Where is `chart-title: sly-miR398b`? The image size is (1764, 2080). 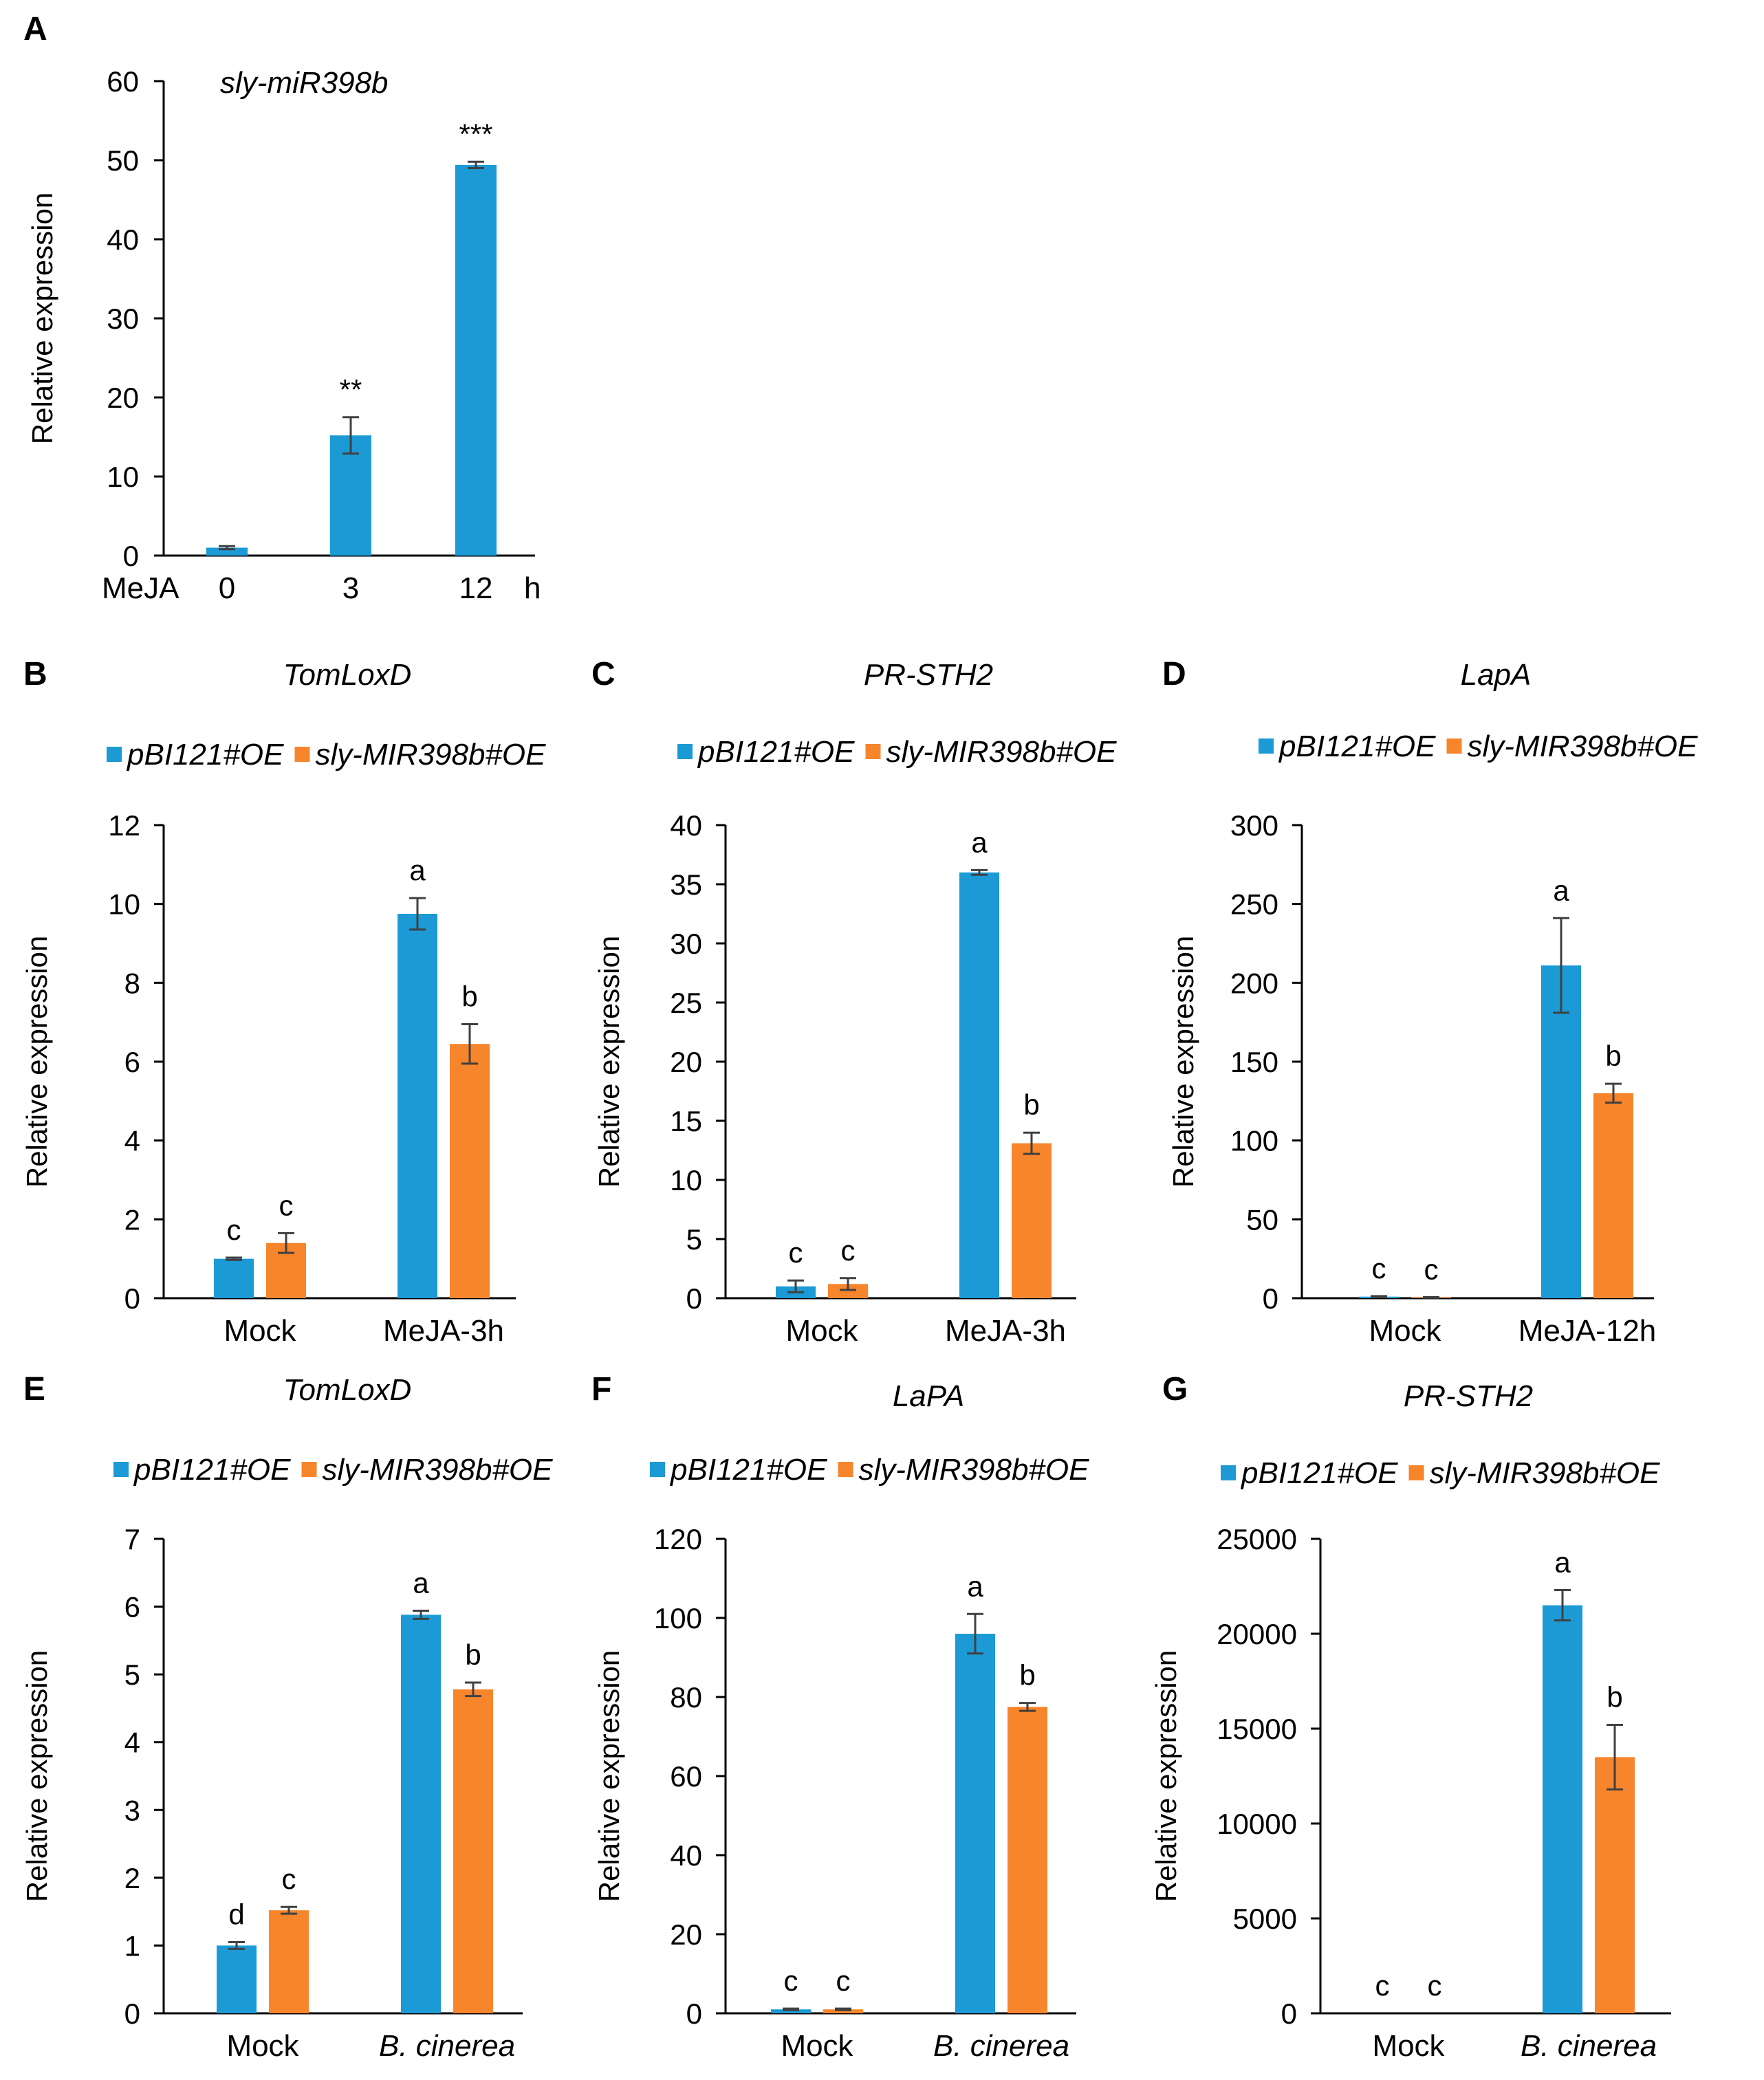
chart-title: sly-miR398b is located at coordinates (305, 83).